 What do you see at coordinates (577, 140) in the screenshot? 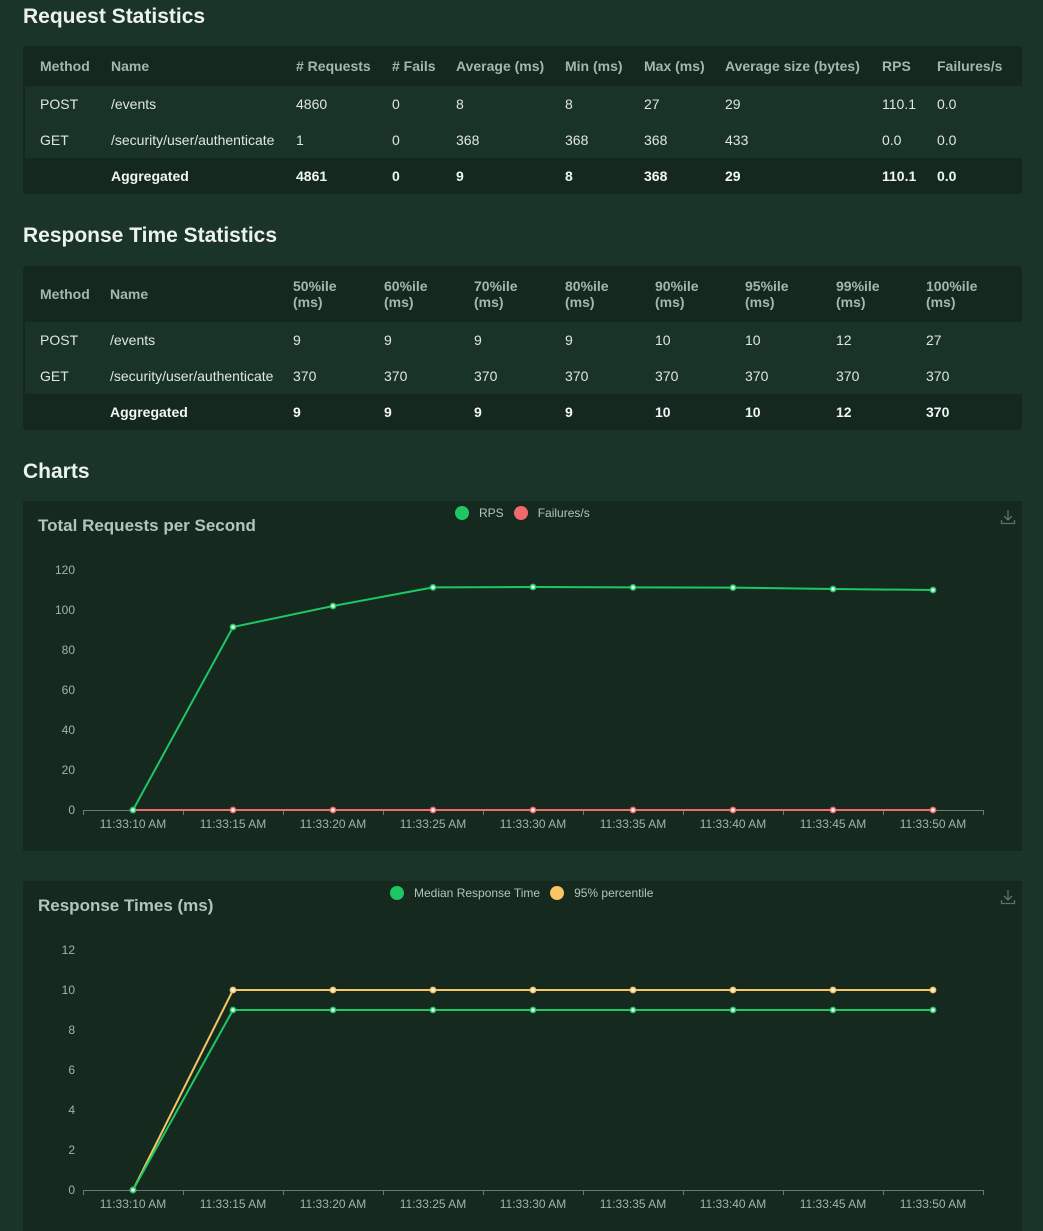
I see `cell-min: 368` at bounding box center [577, 140].